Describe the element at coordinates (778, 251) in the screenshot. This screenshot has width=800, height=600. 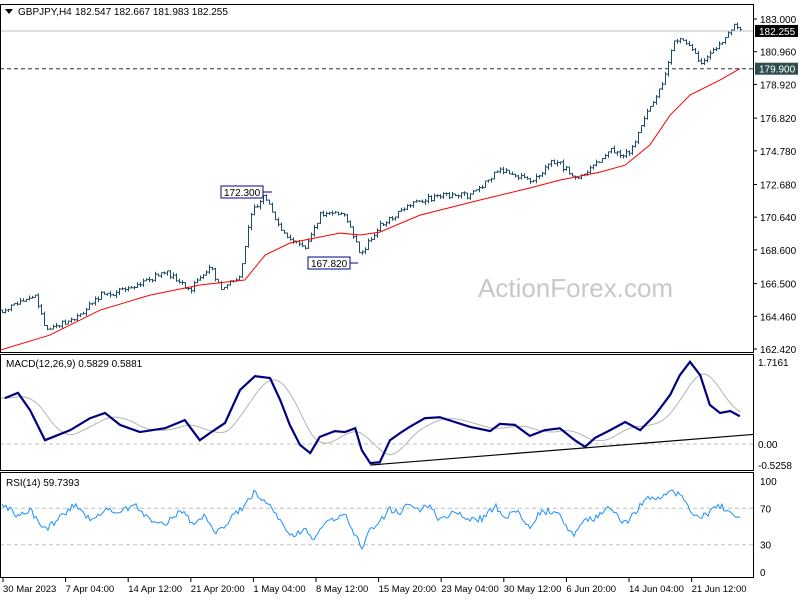
I see `price-axis-label: 168.600` at that location.